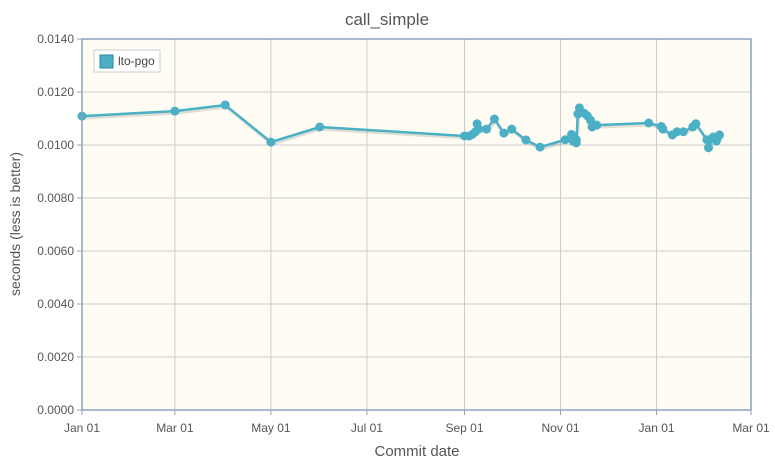 This screenshot has width=775, height=467. Describe the element at coordinates (55, 410) in the screenshot. I see `y-tick-label: 0.0000` at that location.